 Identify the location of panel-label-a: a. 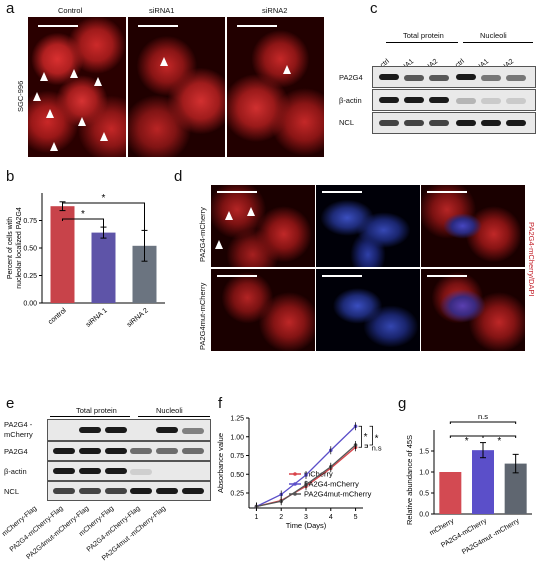
(10, 8).